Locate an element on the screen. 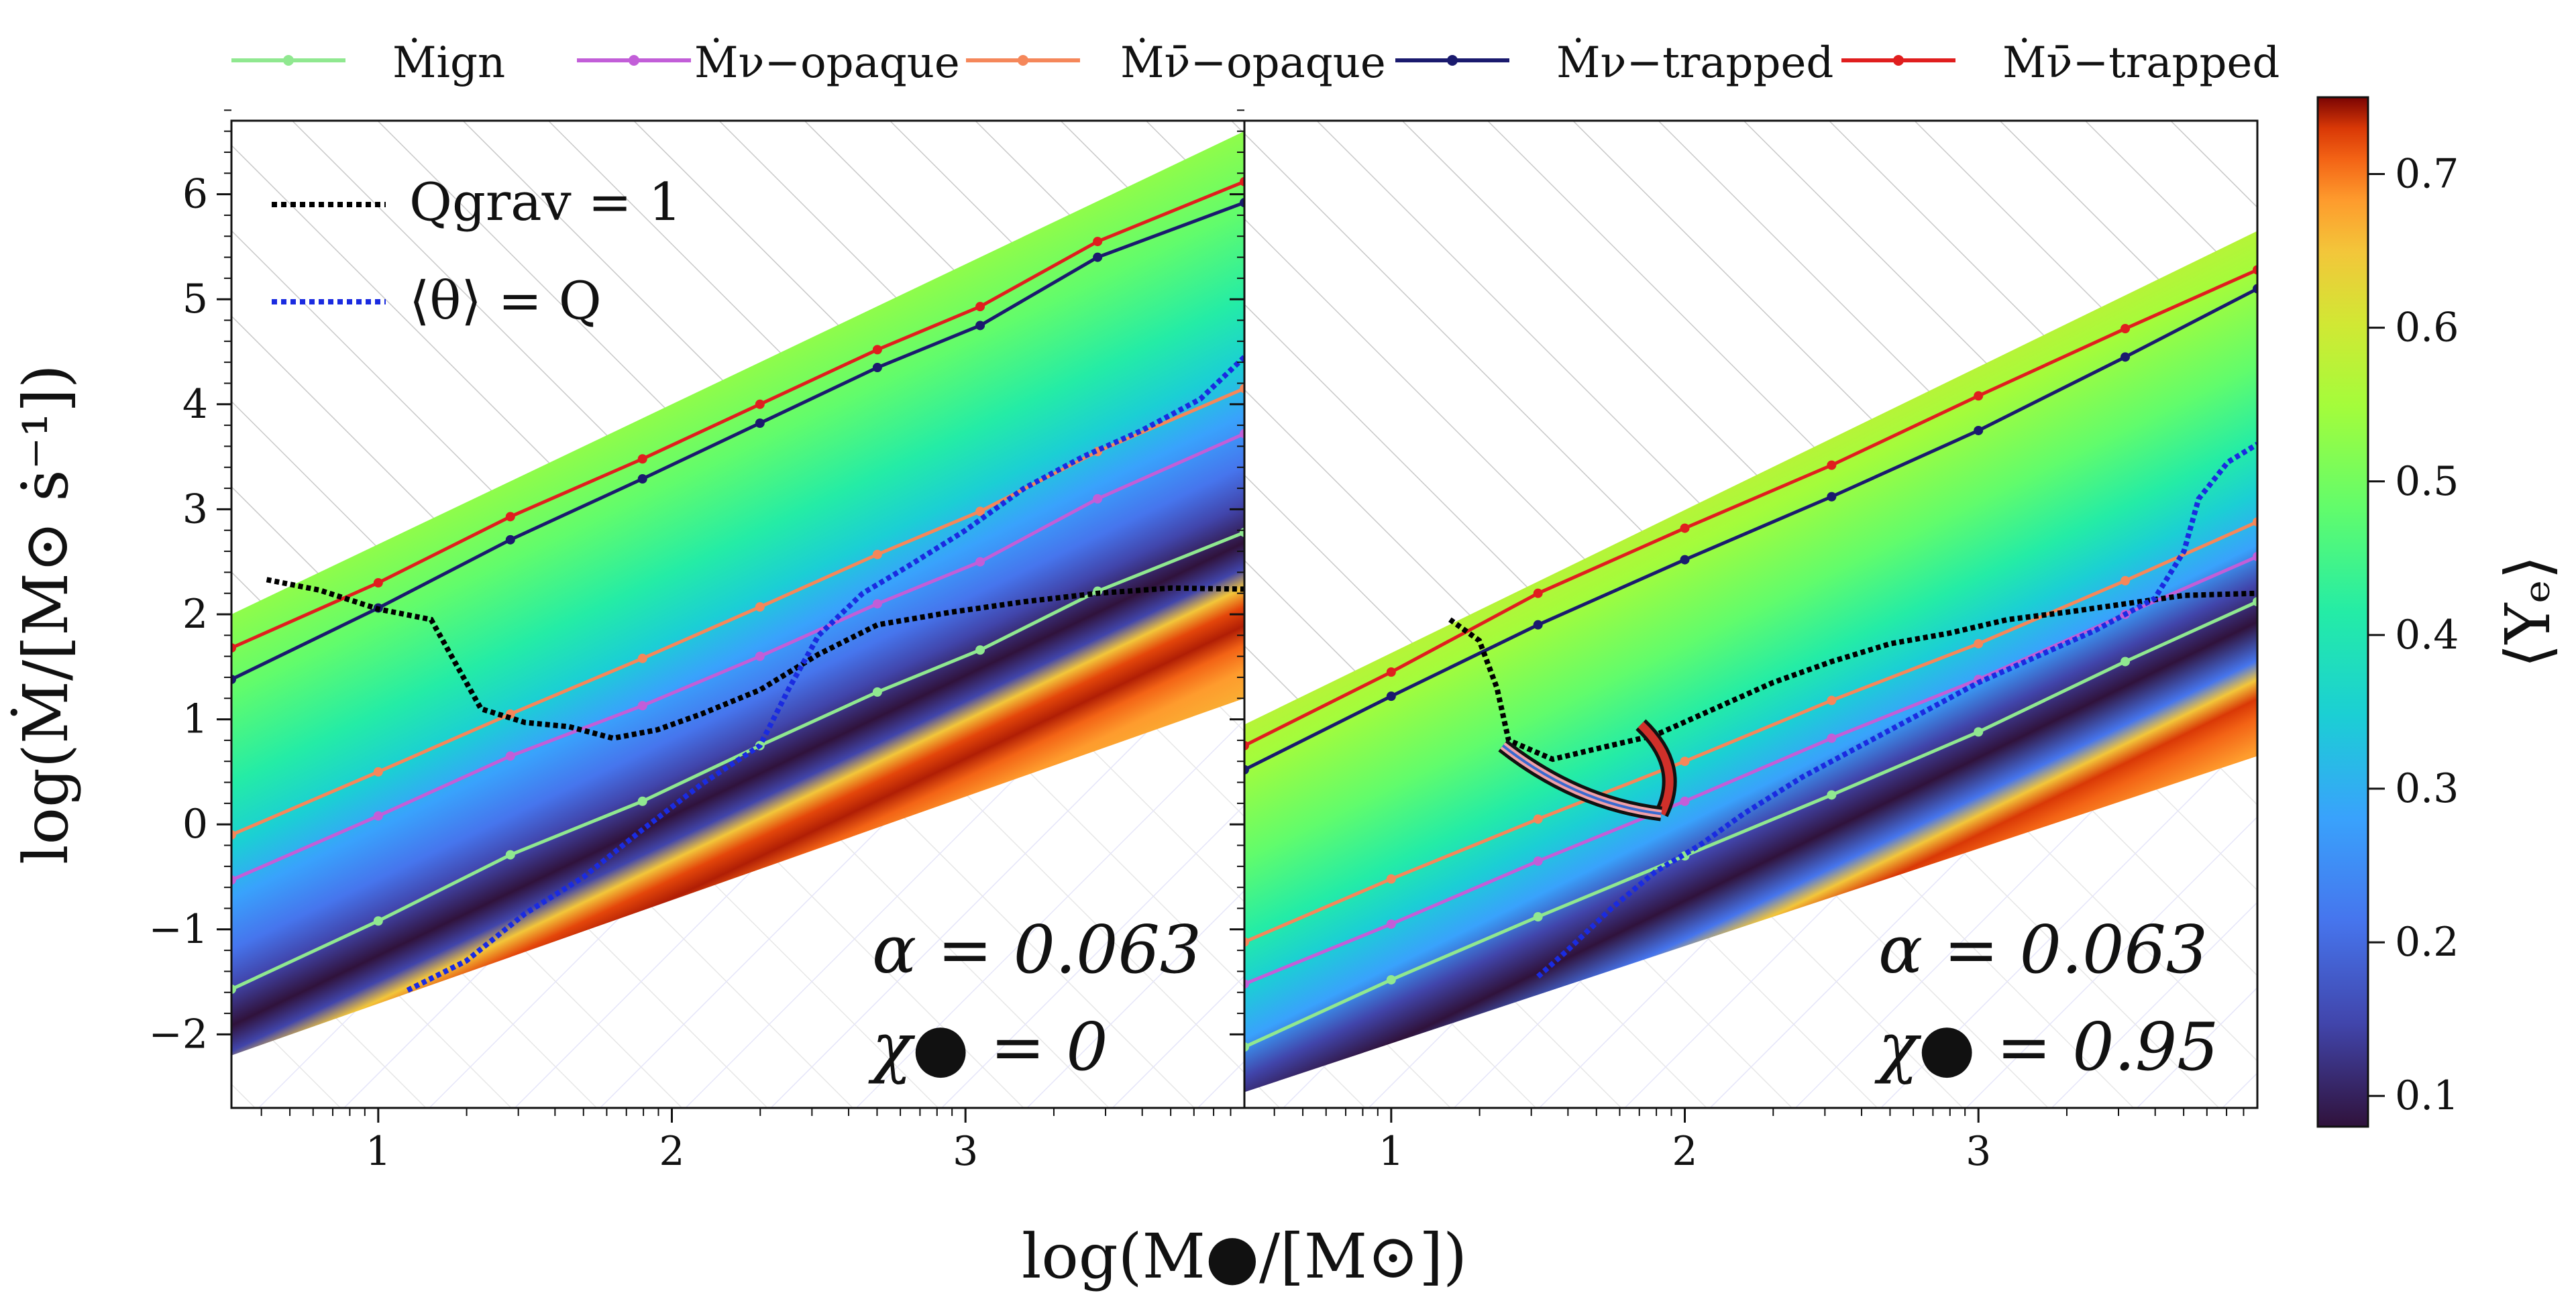  colorbar-ticks: 0.1 0.2 0.3 0.4 0.5 0.6 0.7 is located at coordinates (2413, 635).